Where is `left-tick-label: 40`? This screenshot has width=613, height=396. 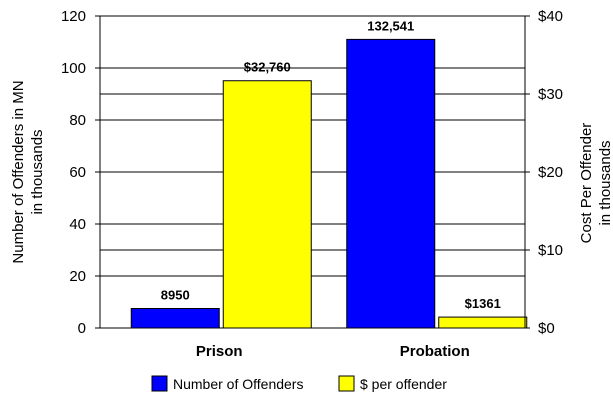 left-tick-label: 40 is located at coordinates (77, 224).